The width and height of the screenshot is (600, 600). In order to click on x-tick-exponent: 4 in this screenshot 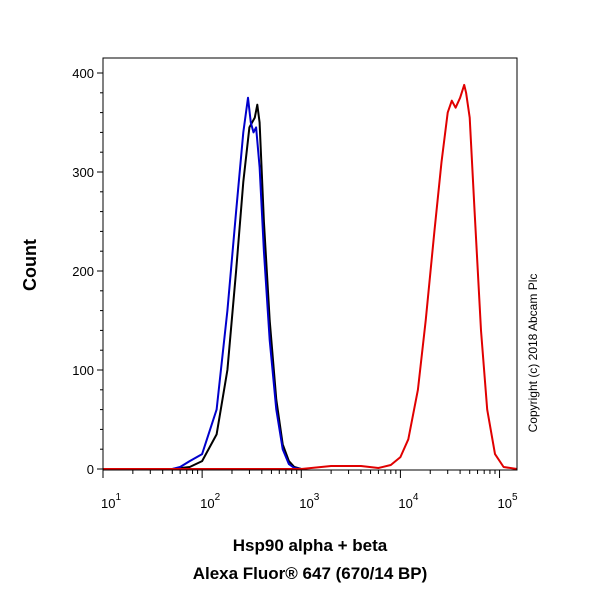, I will do `click(416, 497)`.